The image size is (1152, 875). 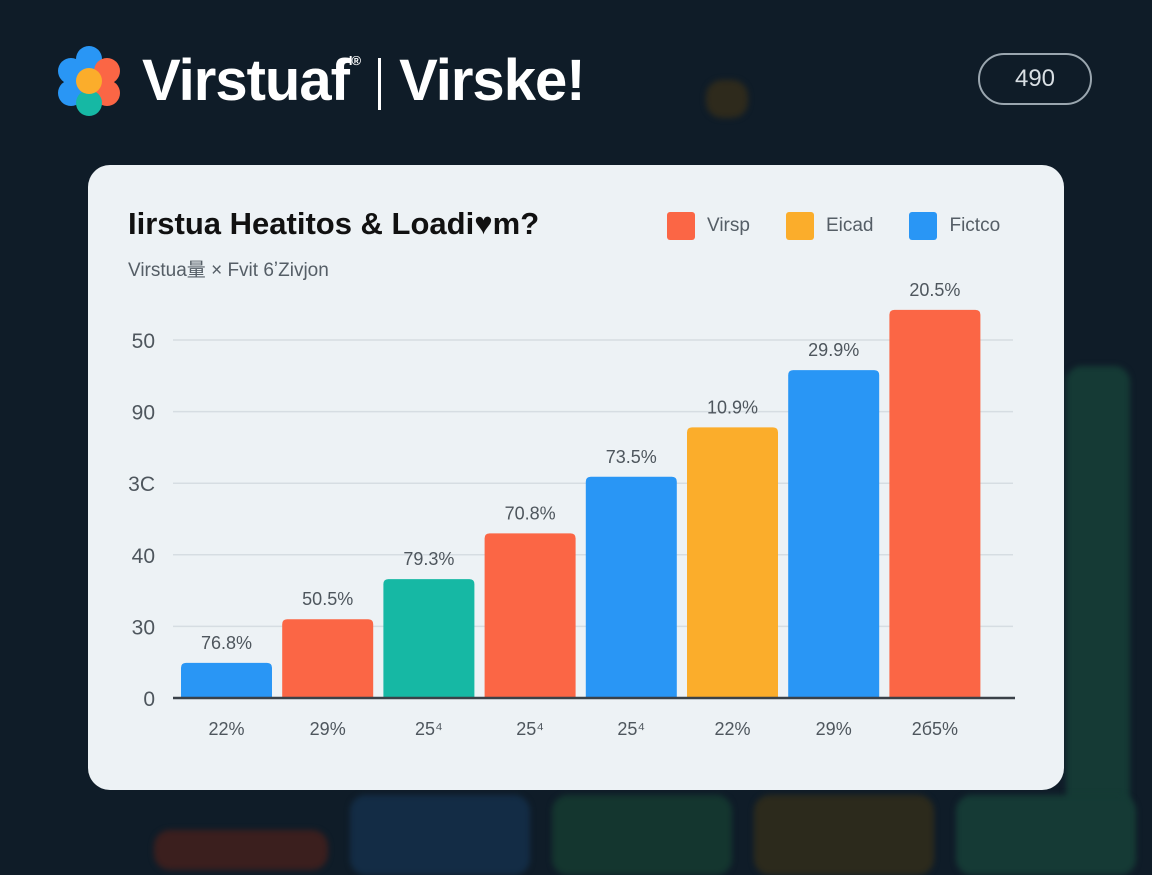 What do you see at coordinates (975, 225) in the screenshot?
I see `legend-label: Fictco` at bounding box center [975, 225].